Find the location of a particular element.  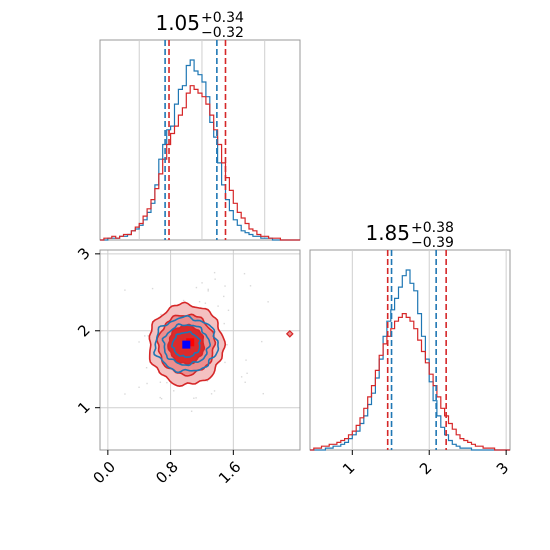

marginal-x2-frame is located at coordinates (410, 350).